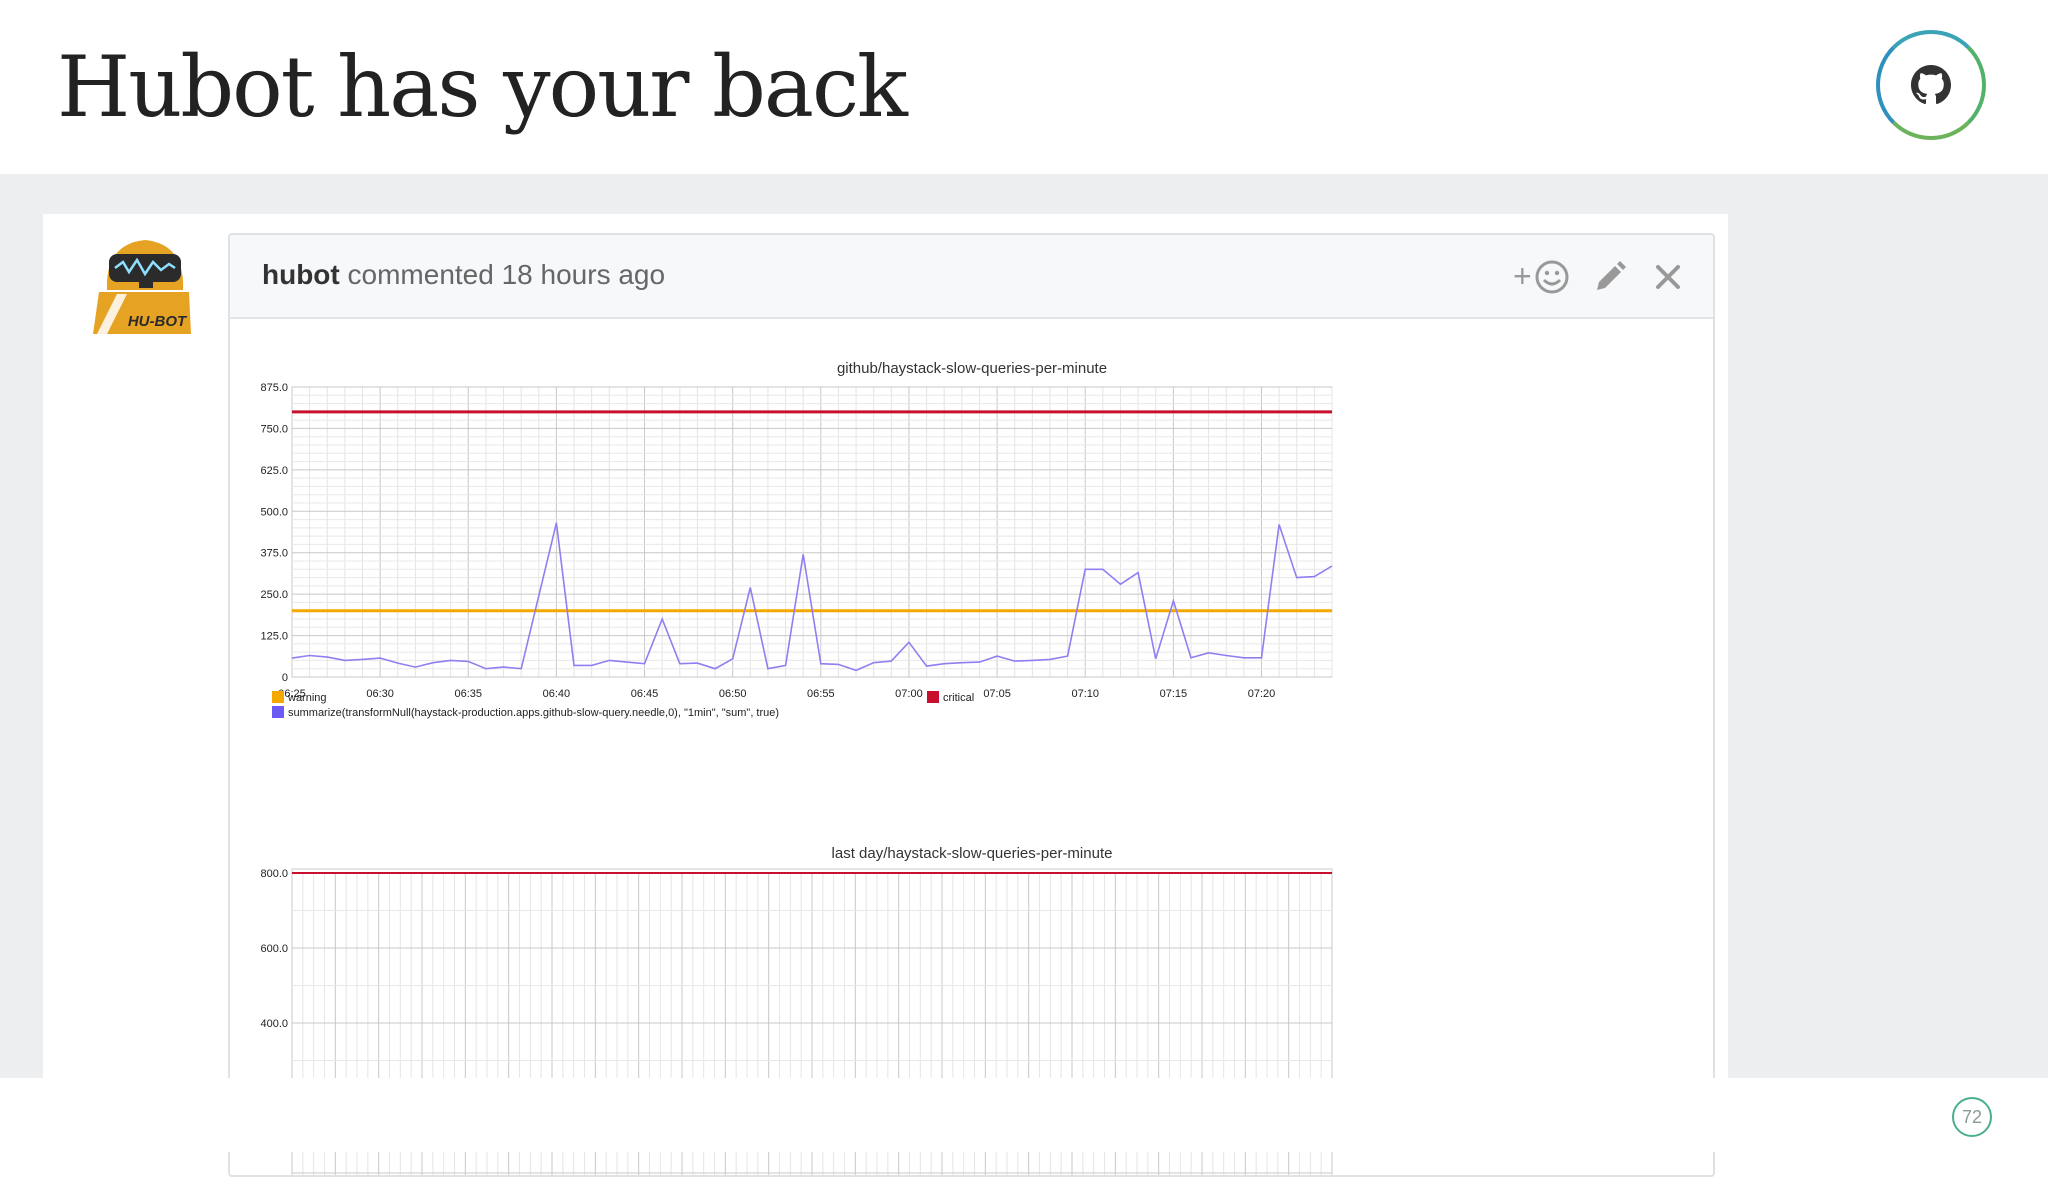 This screenshot has width=2048, height=1177. What do you see at coordinates (1174, 694) in the screenshot?
I see `x-tick-label: 07:15` at bounding box center [1174, 694].